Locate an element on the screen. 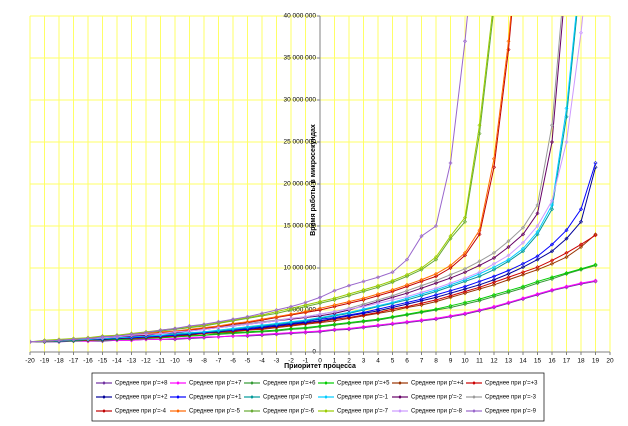 This screenshot has width=628, height=426. x-tick-label: 20 is located at coordinates (610, 361).